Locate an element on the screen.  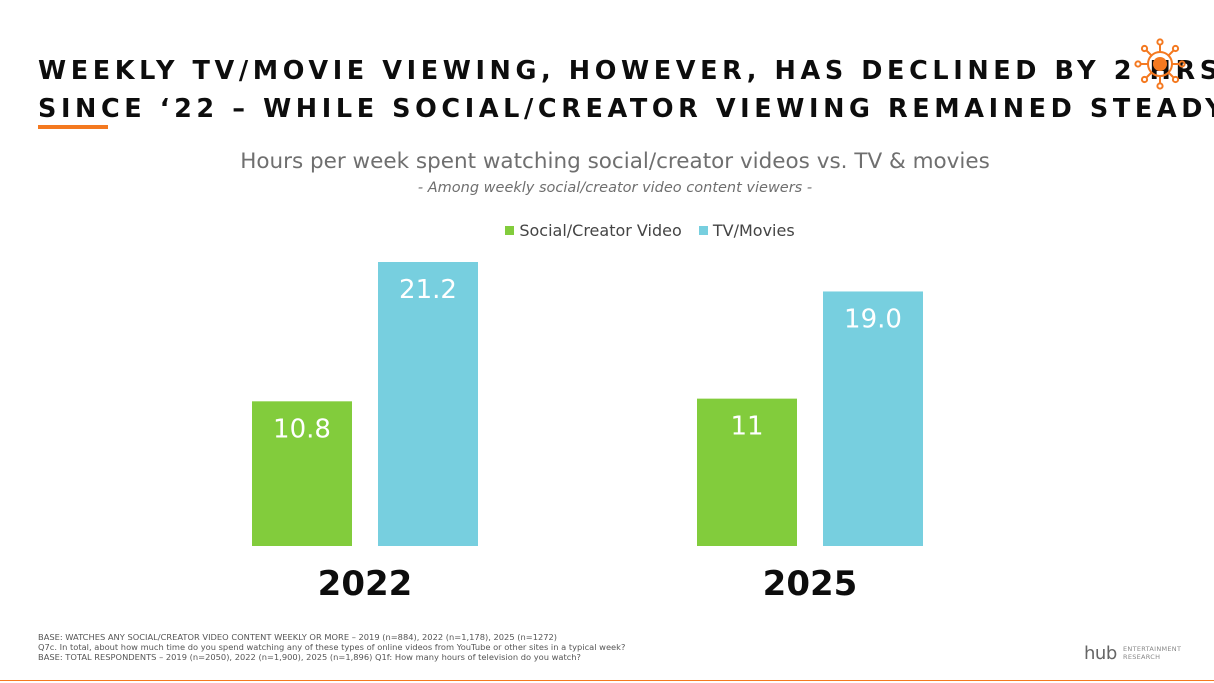
legend-swatch-tv is located at coordinates (703, 230).